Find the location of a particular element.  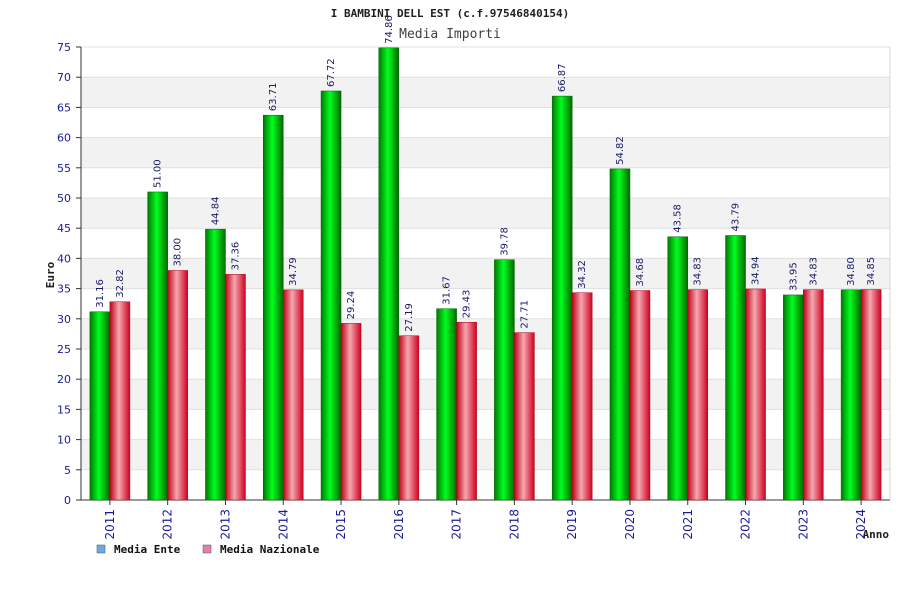

data-label: 67.72 is located at coordinates (331, 72).